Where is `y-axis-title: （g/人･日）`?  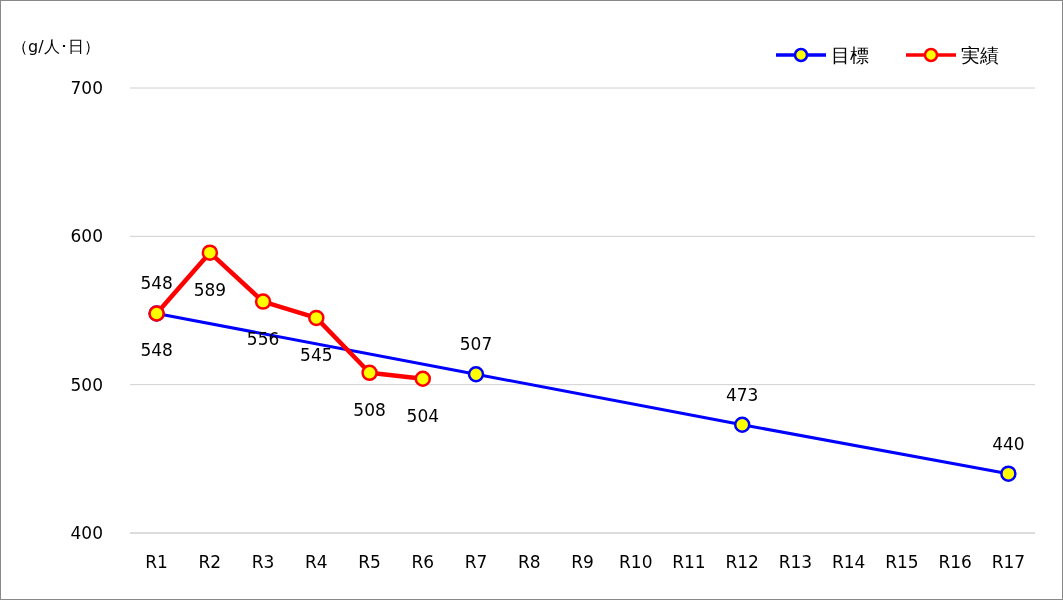
y-axis-title: （g/人･日） is located at coordinates (56, 46).